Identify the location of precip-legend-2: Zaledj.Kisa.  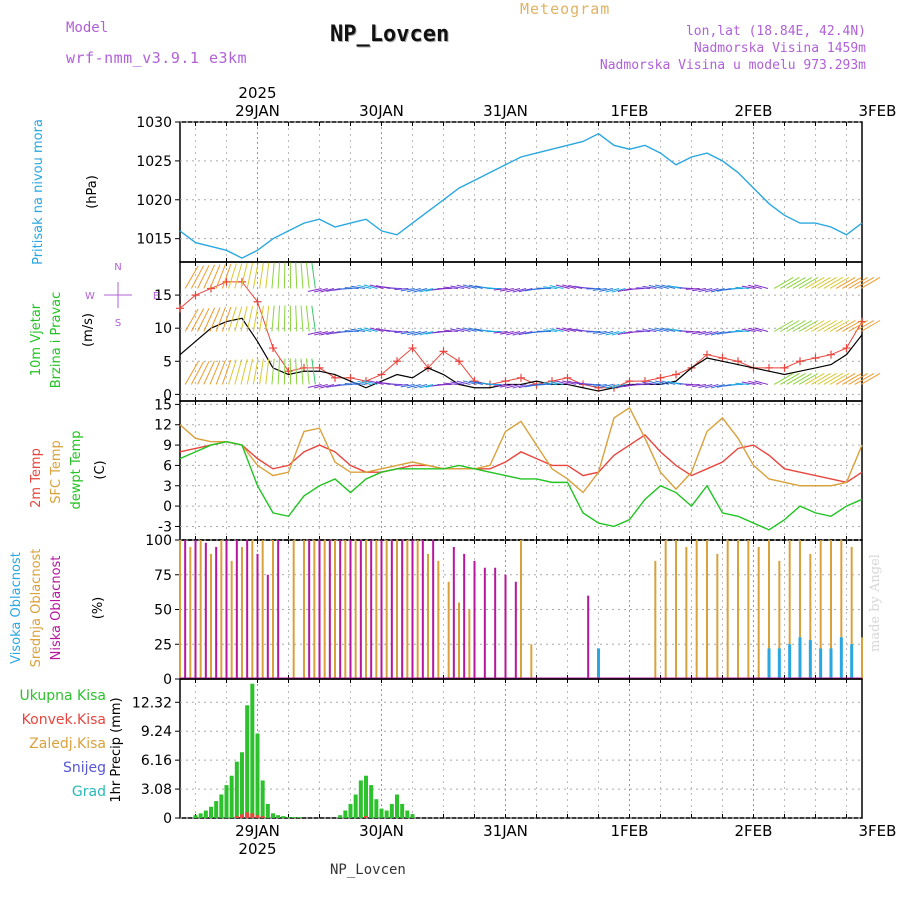
(67, 744).